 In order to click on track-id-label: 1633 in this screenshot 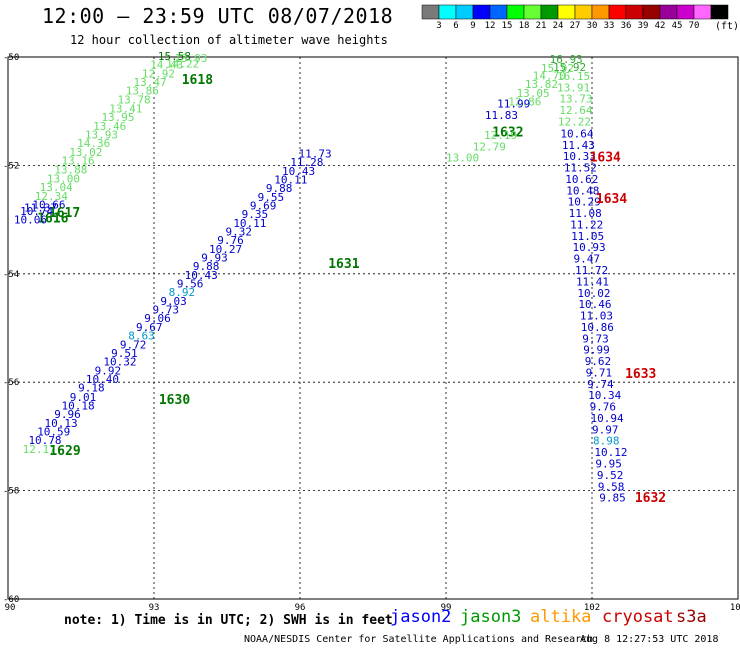, I will do `click(640, 374)`.